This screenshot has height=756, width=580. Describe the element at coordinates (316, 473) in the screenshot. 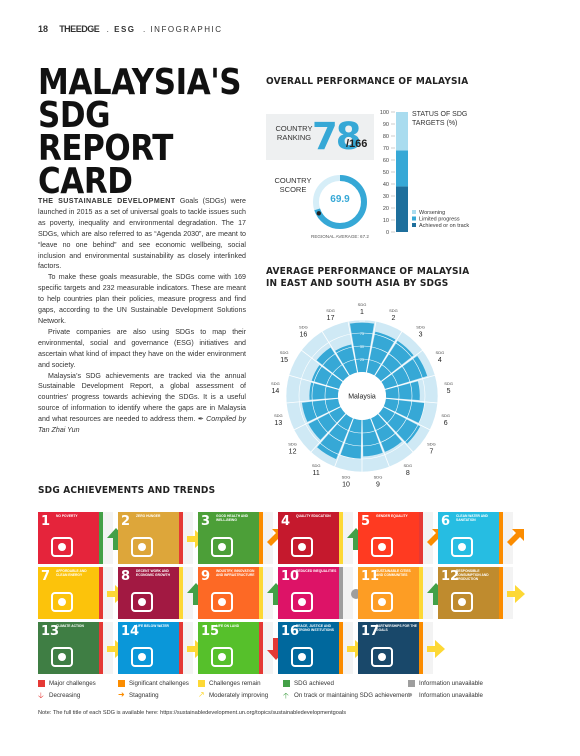

I see `category-label: 11` at that location.